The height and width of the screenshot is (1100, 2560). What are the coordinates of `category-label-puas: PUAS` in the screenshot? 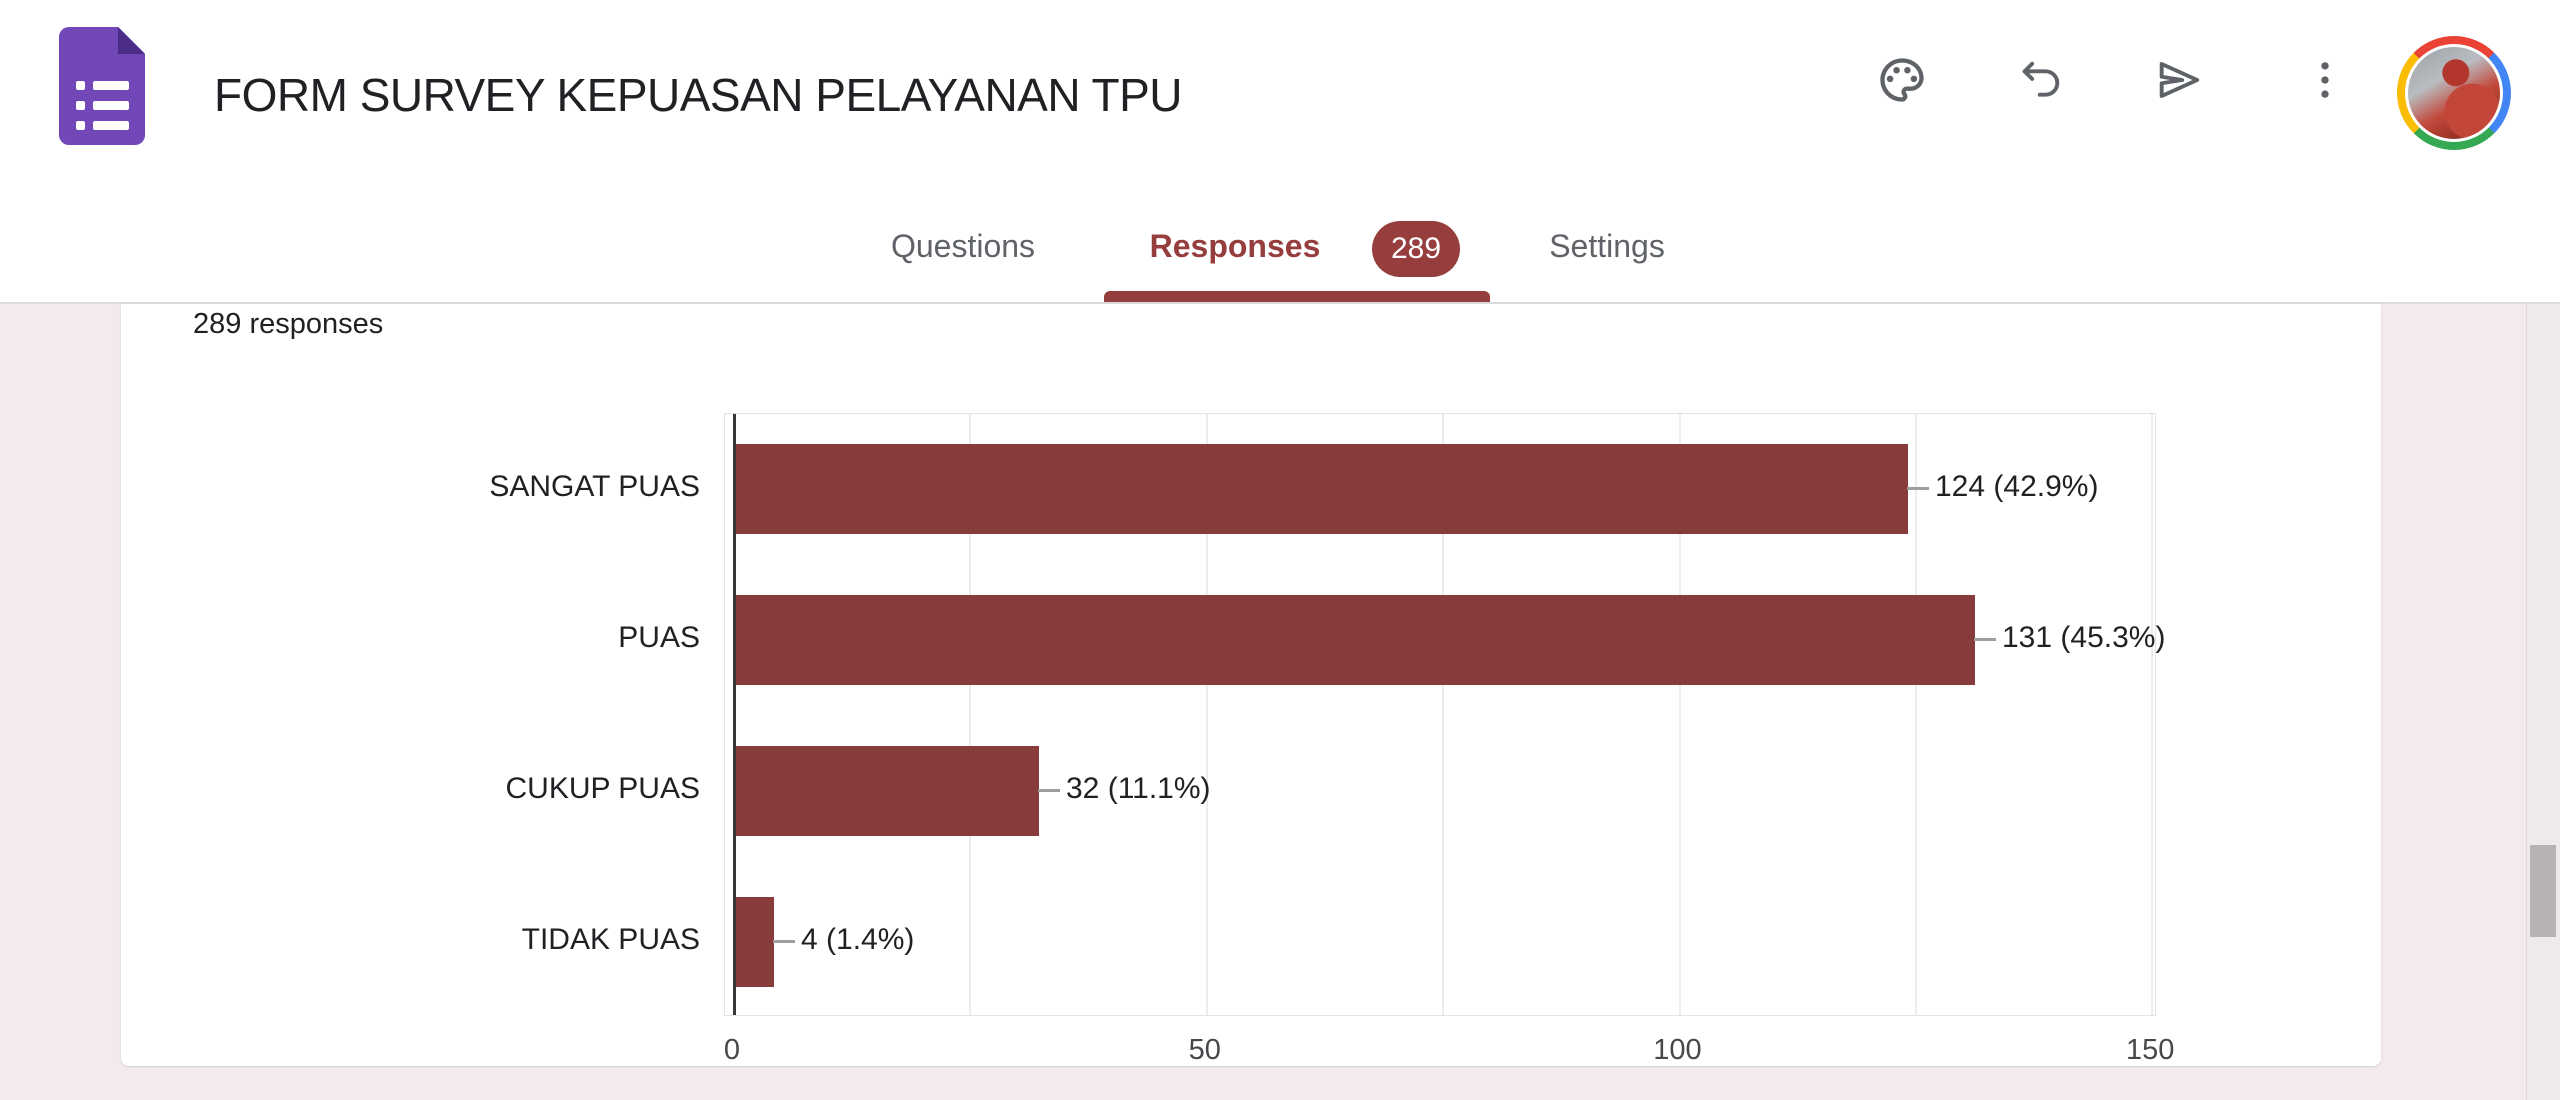 It's located at (659, 638).